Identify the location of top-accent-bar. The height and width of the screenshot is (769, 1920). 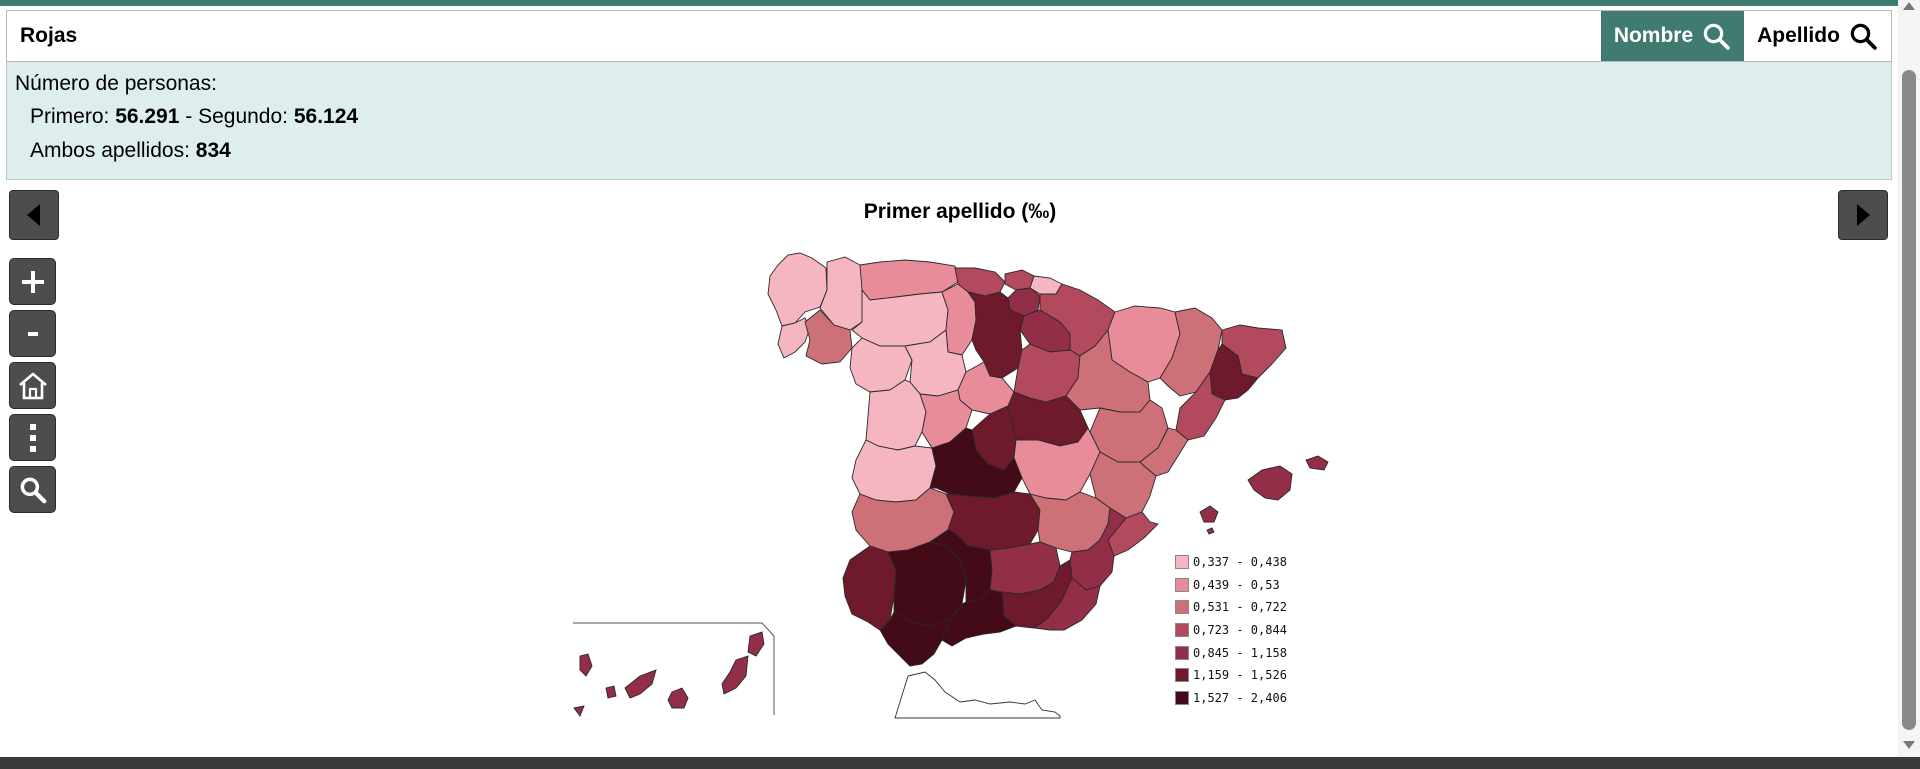
(960, 3).